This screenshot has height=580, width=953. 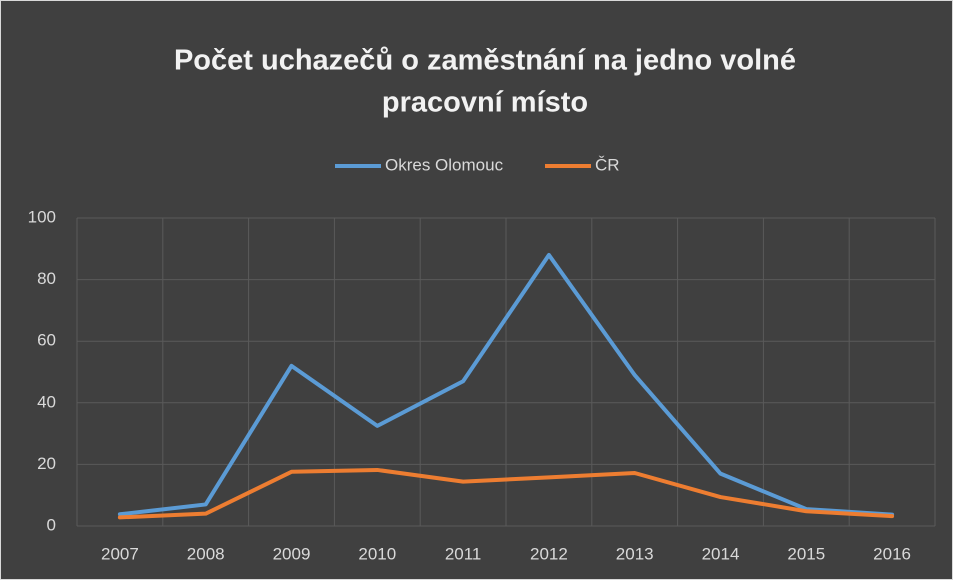 What do you see at coordinates (46, 340) in the screenshot?
I see `y-tick-label: 60` at bounding box center [46, 340].